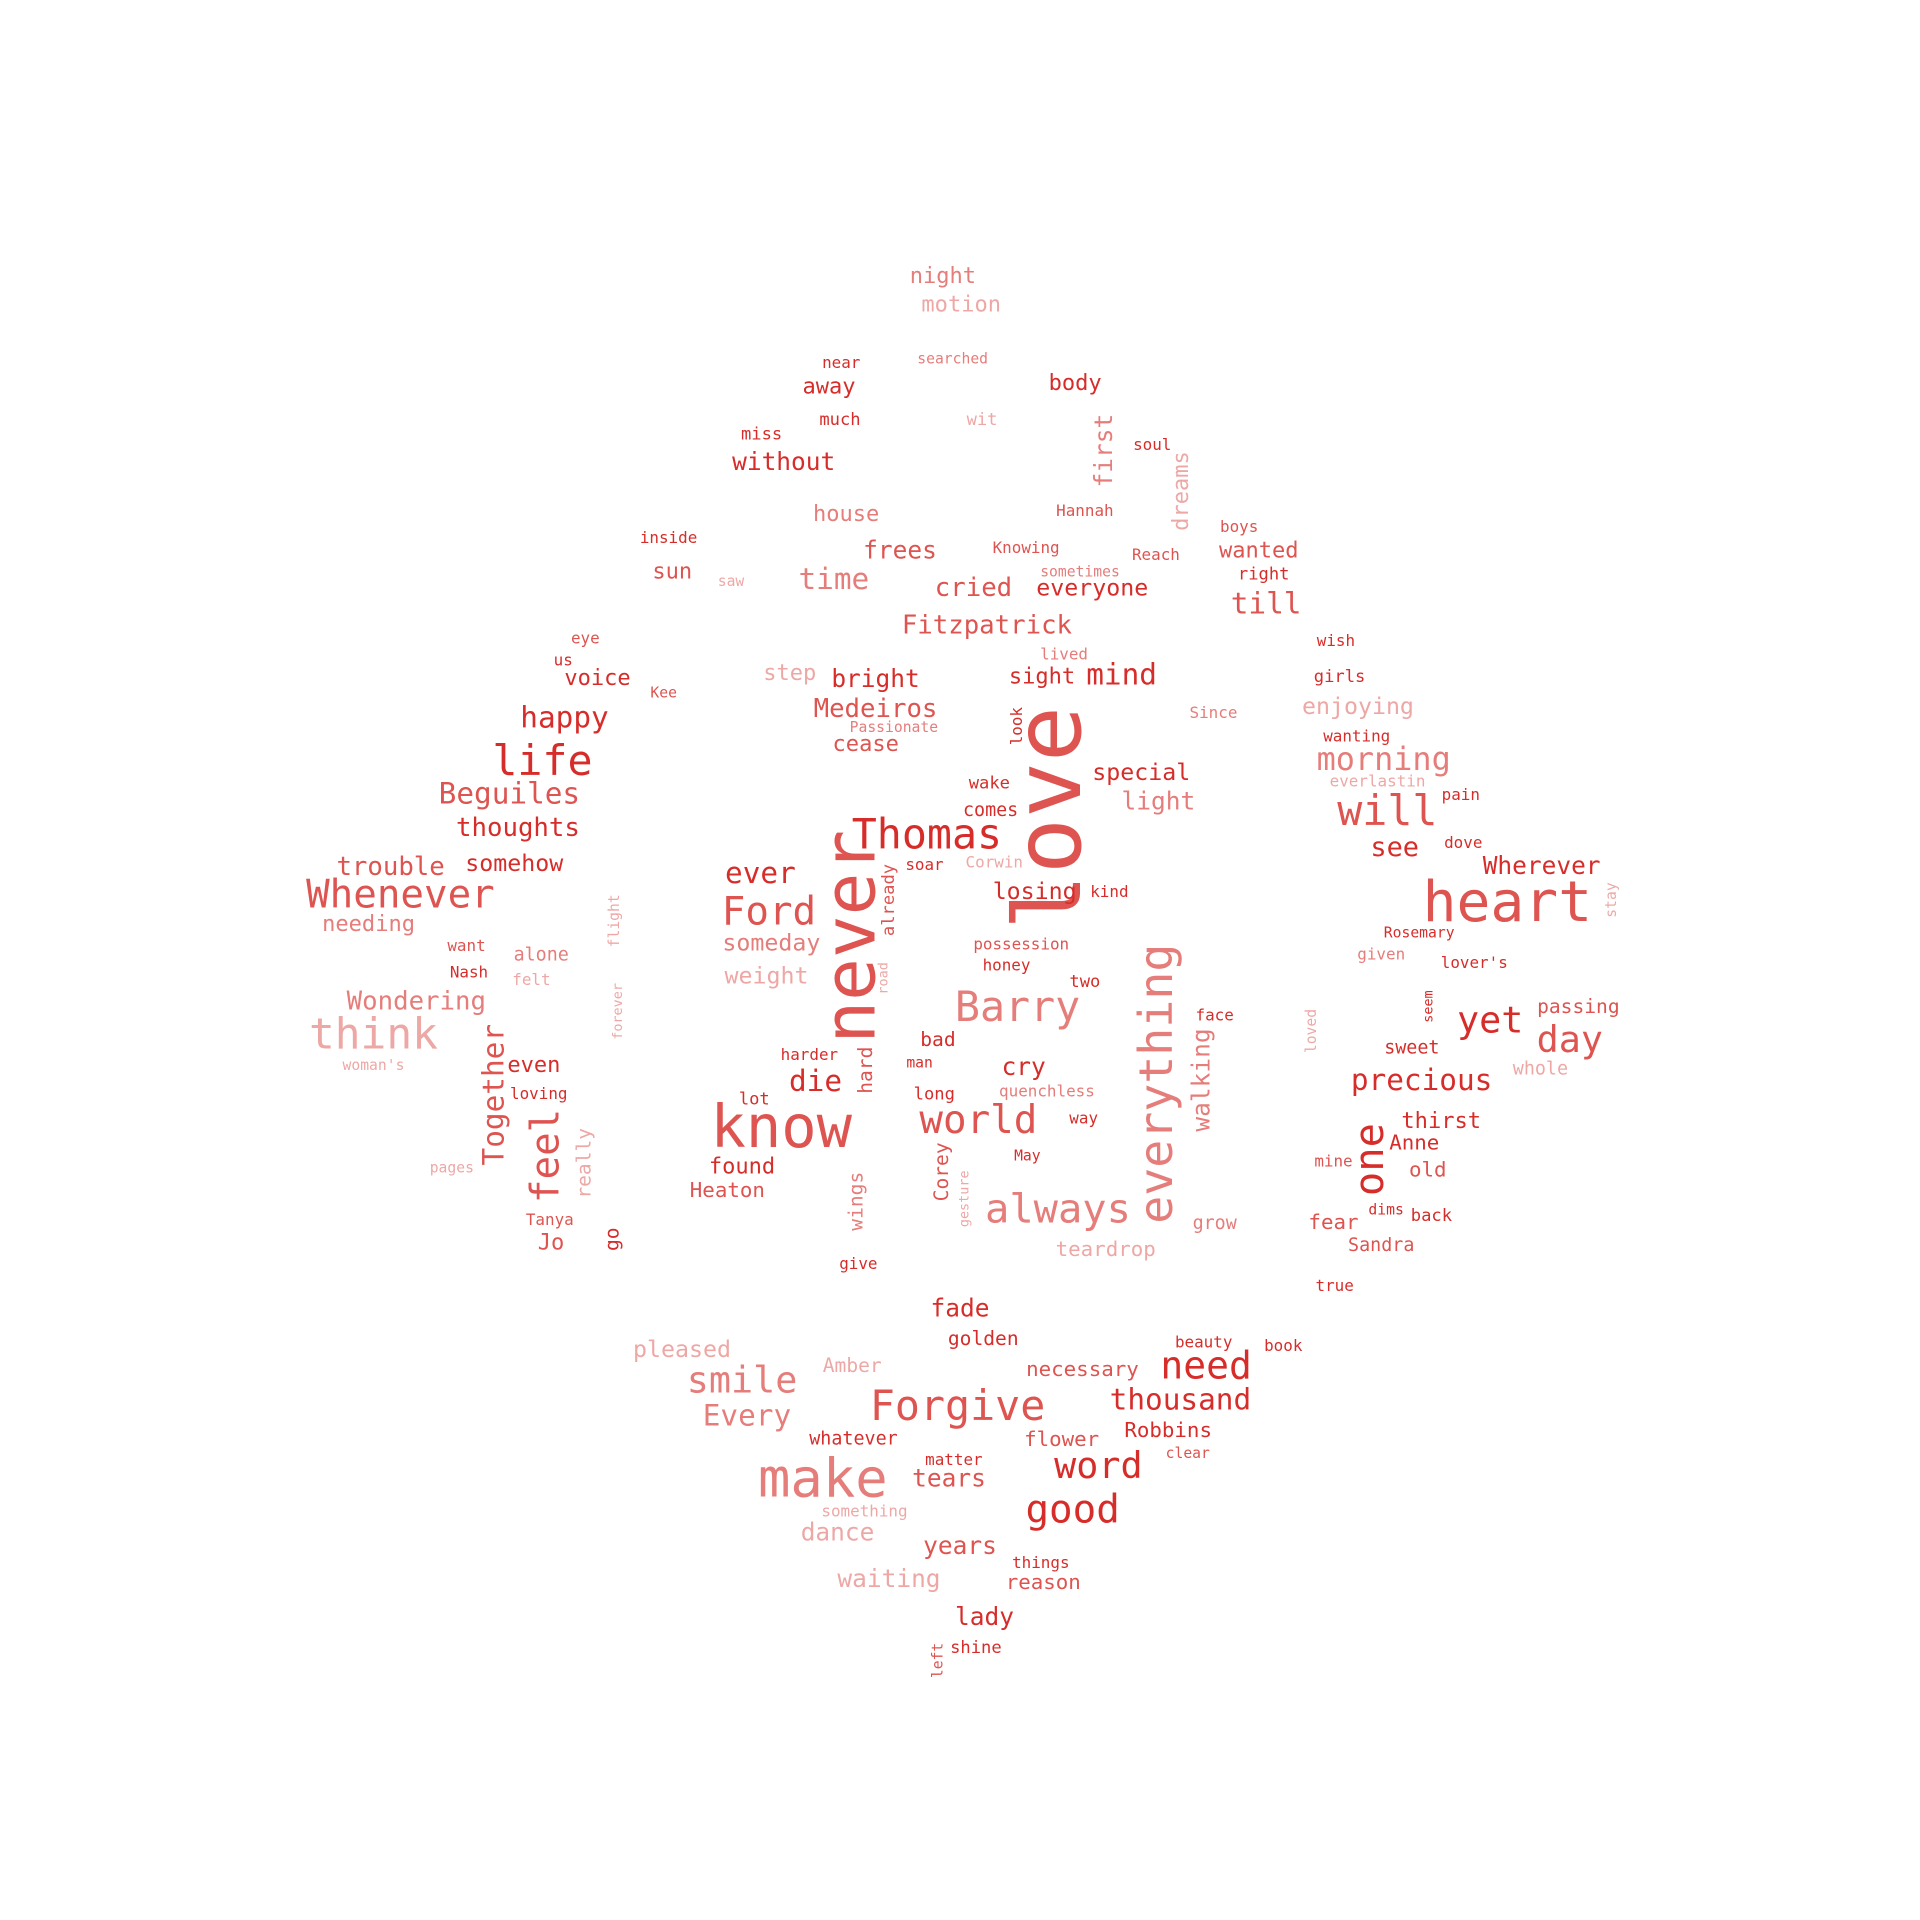 The width and height of the screenshot is (1920, 1920). Describe the element at coordinates (1047, 1091) in the screenshot. I see `cloud-word: quenchless` at that location.